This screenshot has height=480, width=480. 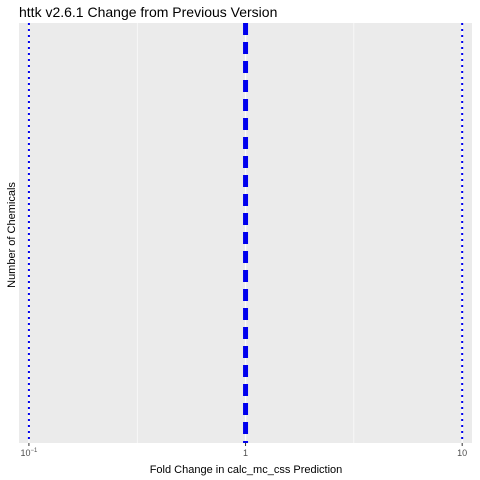 What do you see at coordinates (148, 12) in the screenshot?
I see `chart-title: httk v2.6.1 Change from Previous Version` at bounding box center [148, 12].